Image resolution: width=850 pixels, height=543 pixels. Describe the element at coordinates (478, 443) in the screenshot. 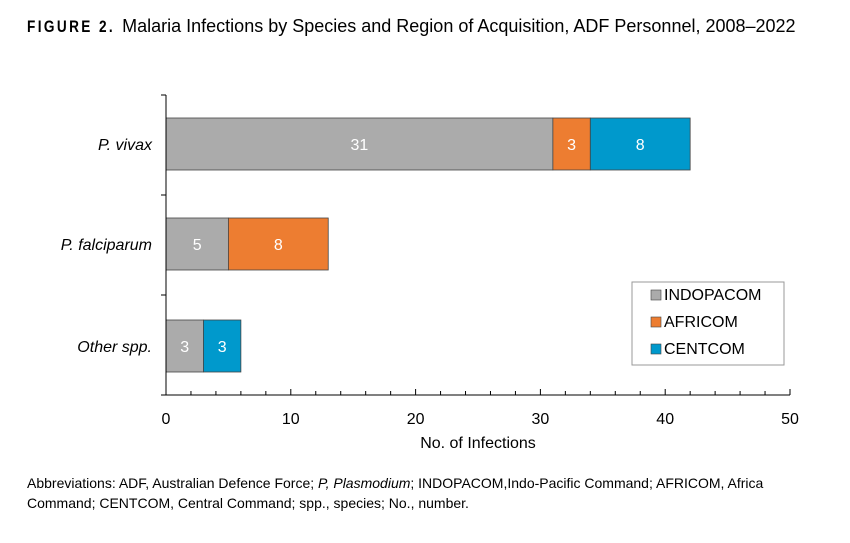

I see `x-axis-title: No. of Infections` at that location.